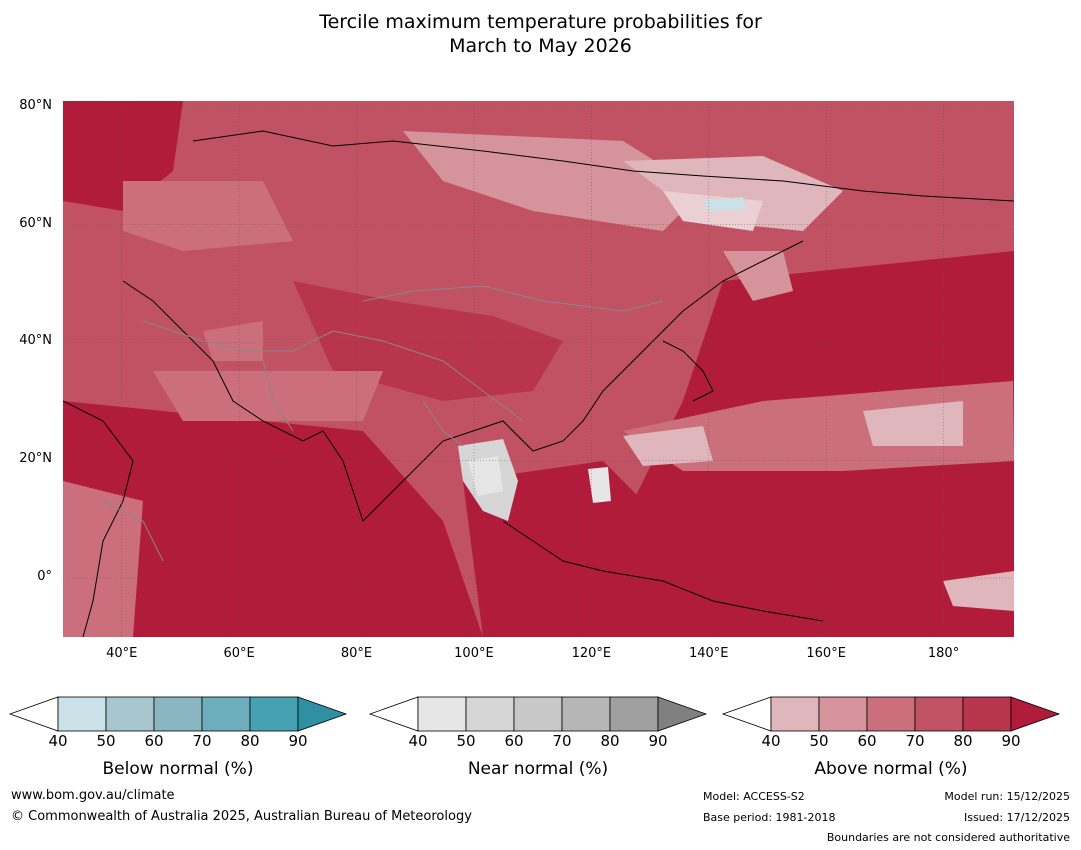 This screenshot has width=1081, height=850. I want to click on latitude-label: 80°N, so click(35, 105).